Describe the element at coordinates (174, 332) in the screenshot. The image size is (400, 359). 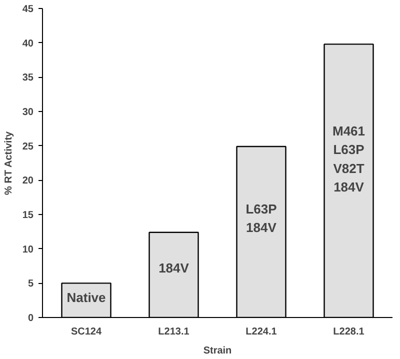
I see `x-tick-label: L213.1` at that location.